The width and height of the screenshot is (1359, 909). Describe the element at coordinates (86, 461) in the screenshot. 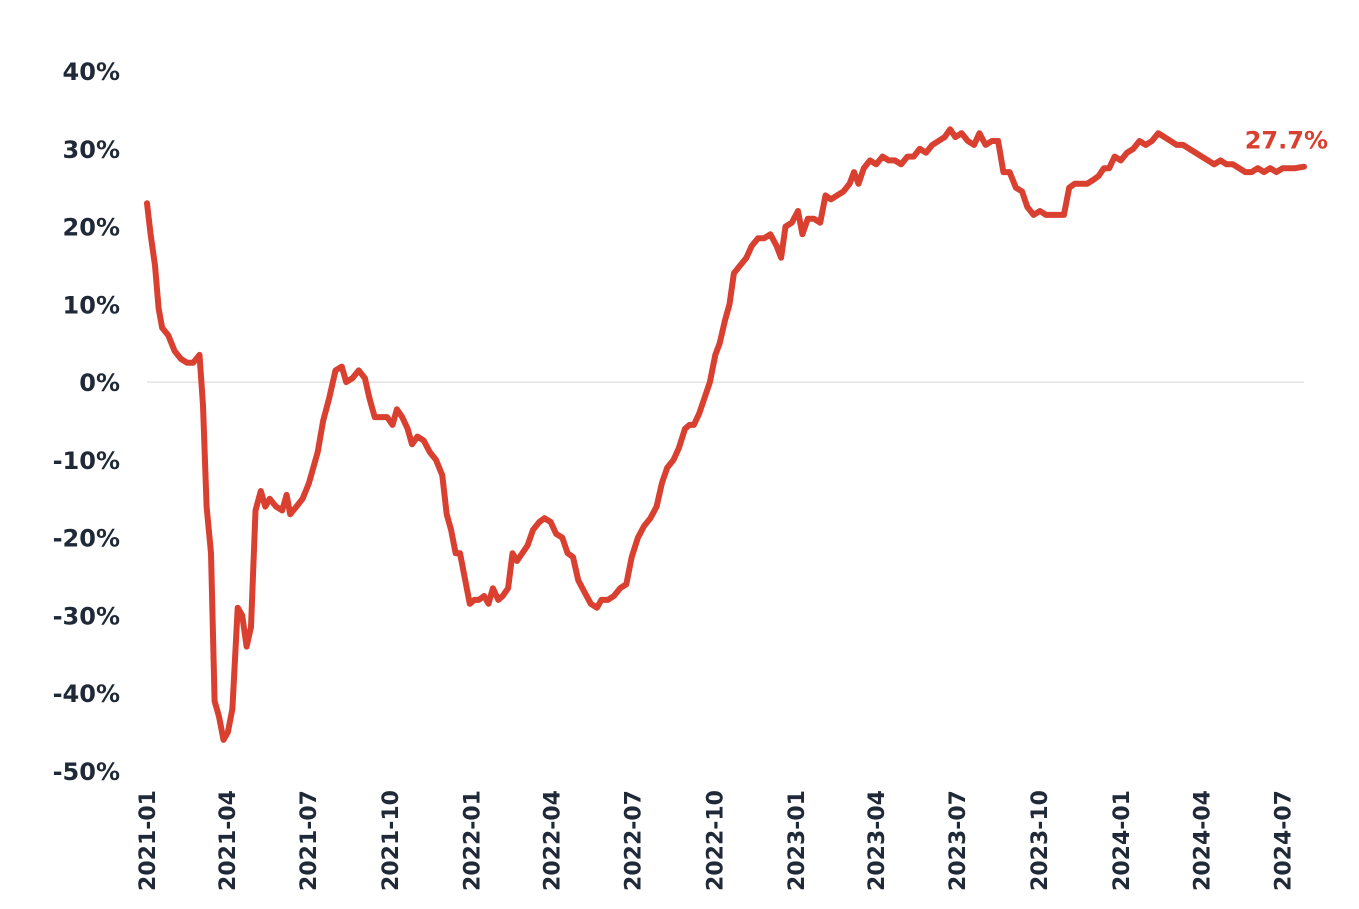

I see `y-tick-label: -10%` at that location.